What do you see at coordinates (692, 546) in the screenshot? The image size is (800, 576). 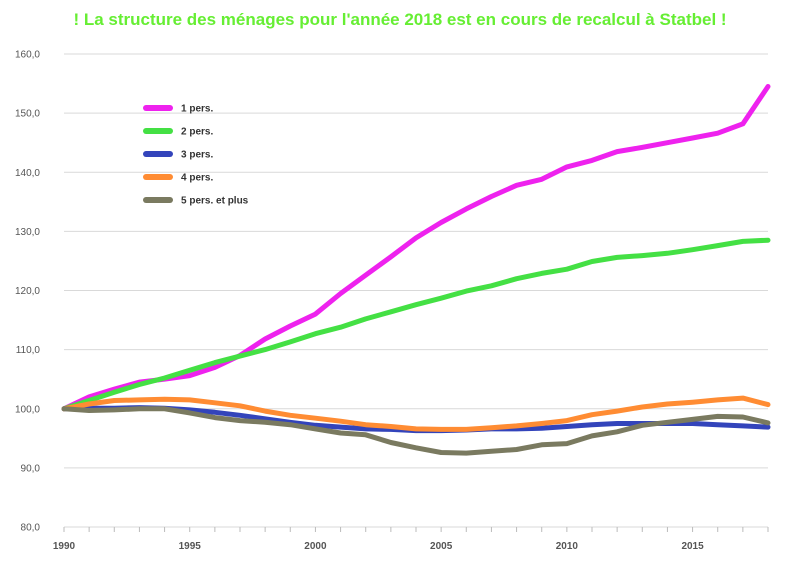 I see `x-tick-label: 2015` at bounding box center [692, 546].